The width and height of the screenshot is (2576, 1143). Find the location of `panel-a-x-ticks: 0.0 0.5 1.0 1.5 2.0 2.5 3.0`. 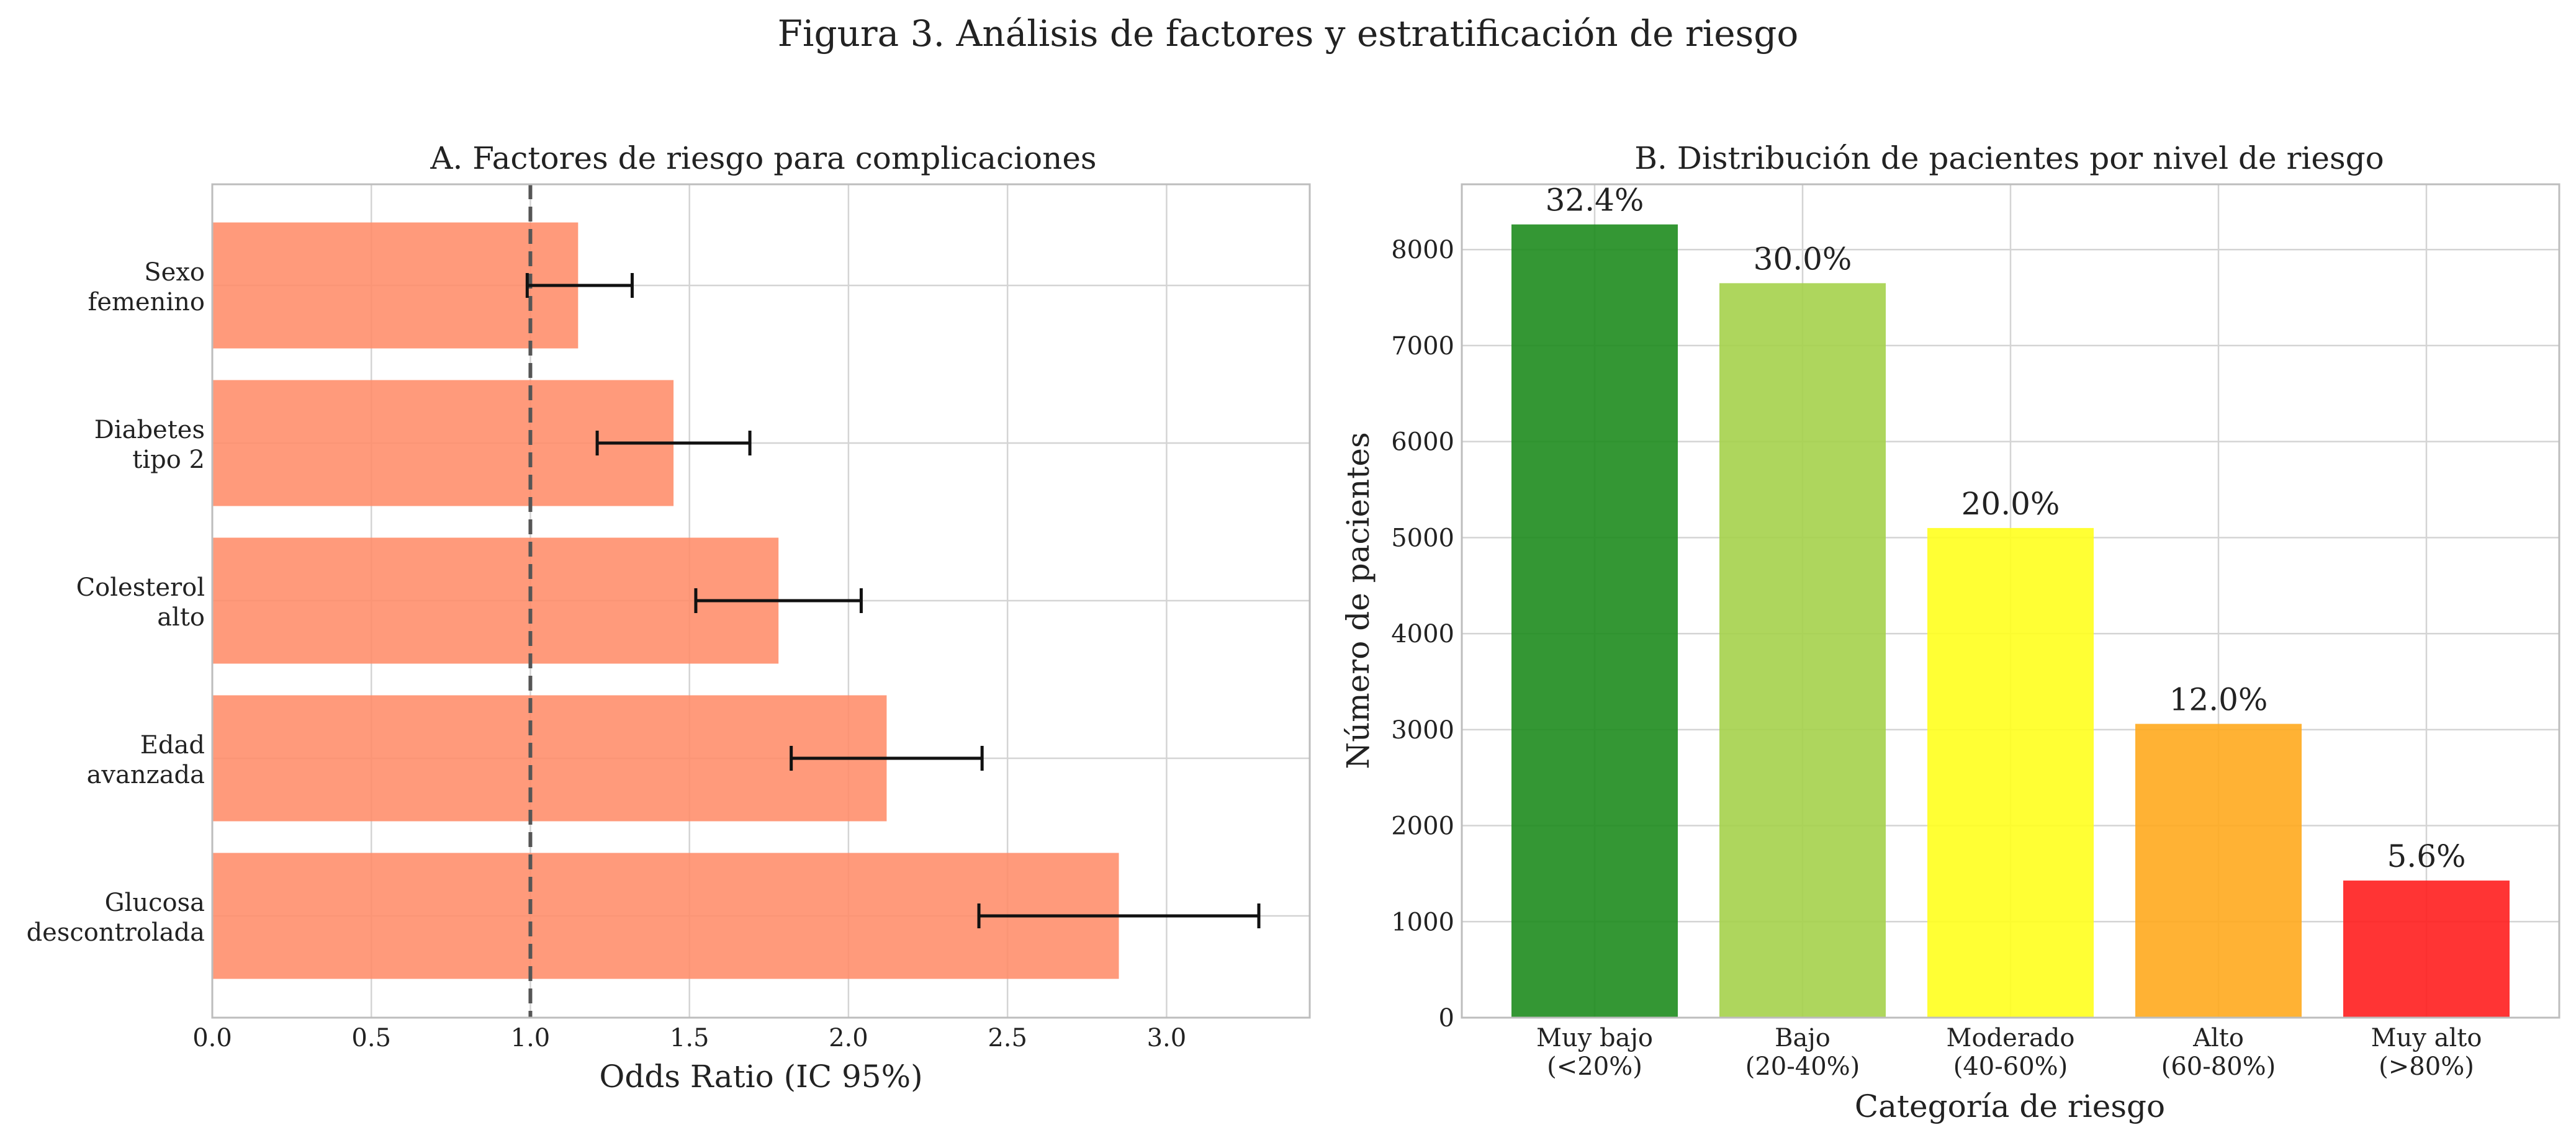

panel-a-x-ticks: 0.0 0.5 1.0 1.5 2.0 2.5 3.0 is located at coordinates (689, 1038).